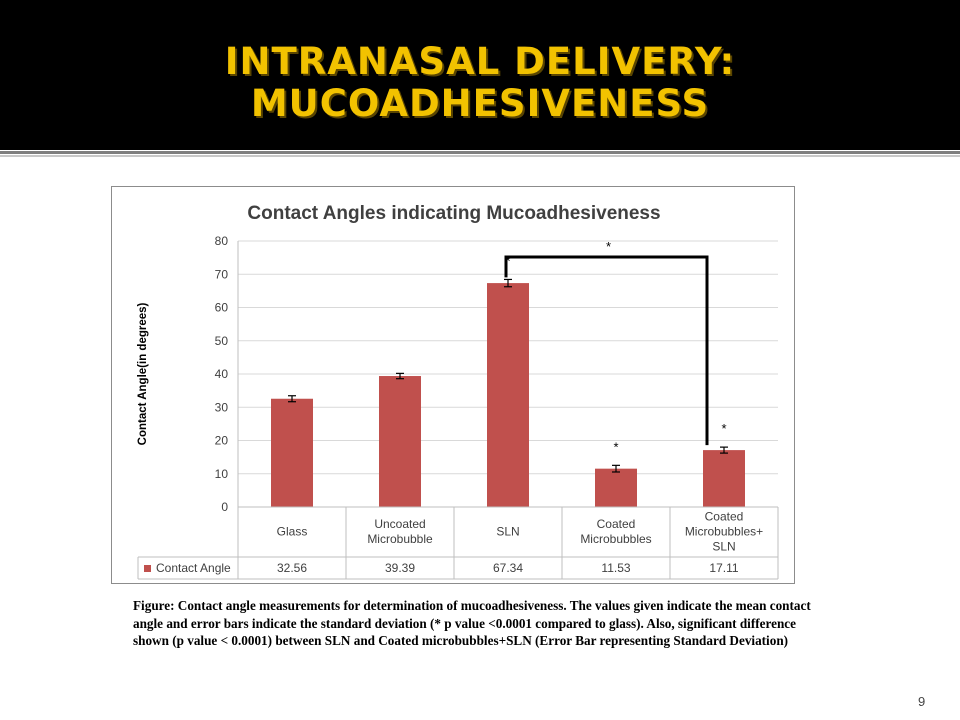 The image size is (960, 720). I want to click on legend-label: Contact Angle, so click(193, 568).